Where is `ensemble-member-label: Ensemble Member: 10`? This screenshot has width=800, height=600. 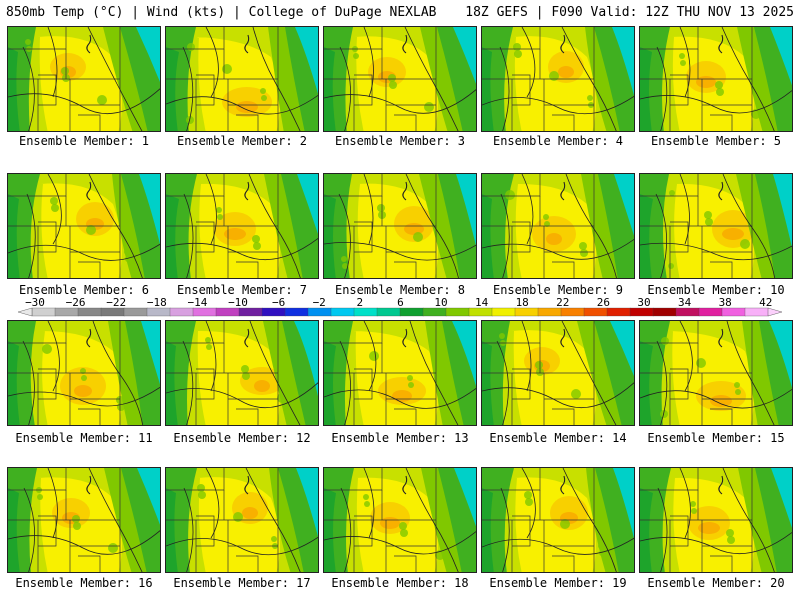 ensemble-member-label: Ensemble Member: 10 is located at coordinates (716, 290).